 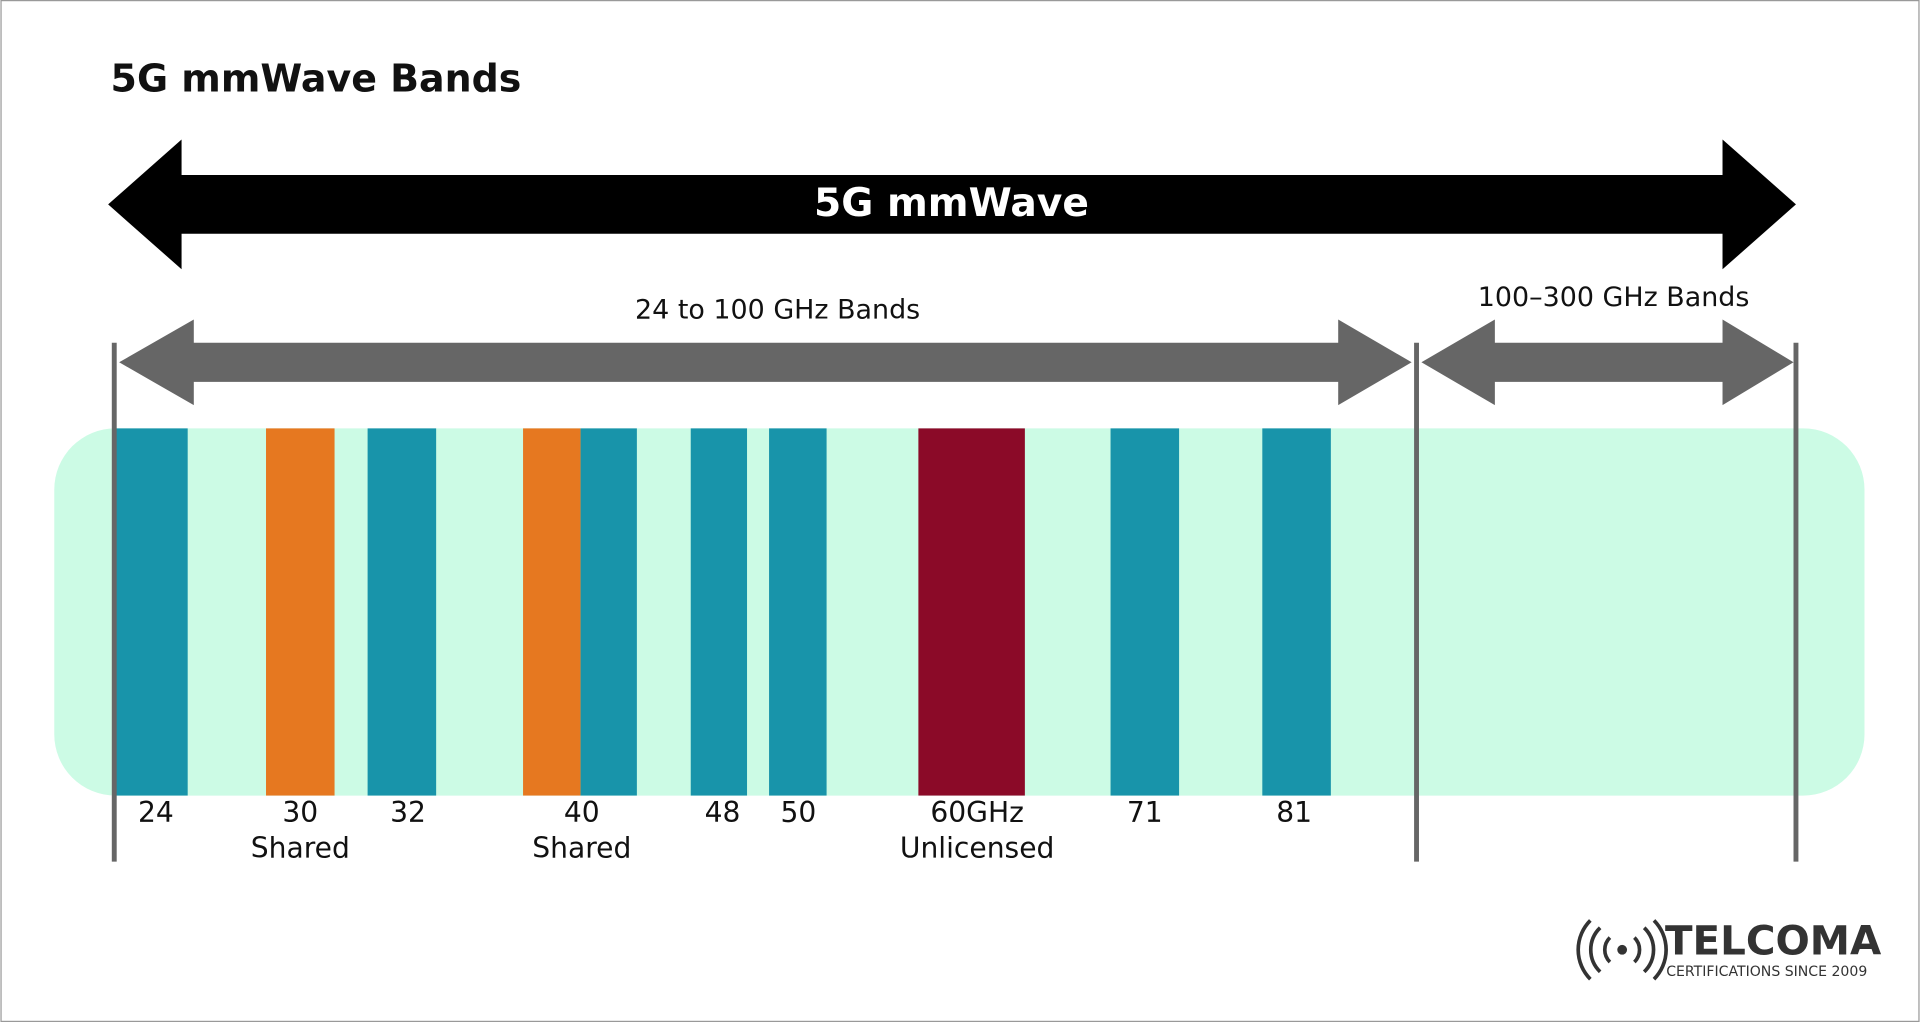 I want to click on logo-tagline: CERTIFICATIONS SINCE 2009, so click(x=1766, y=972).